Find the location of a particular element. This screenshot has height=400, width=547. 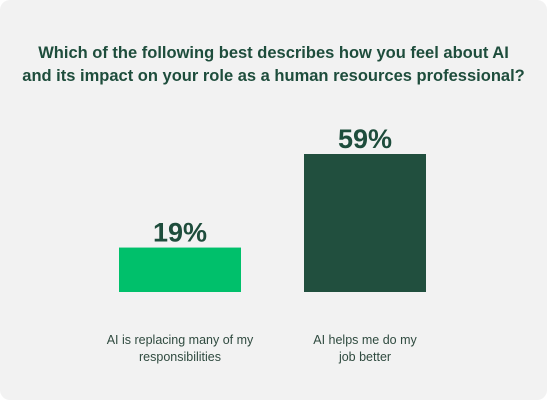

bar-value-label-1: 19% is located at coordinates (180, 233).